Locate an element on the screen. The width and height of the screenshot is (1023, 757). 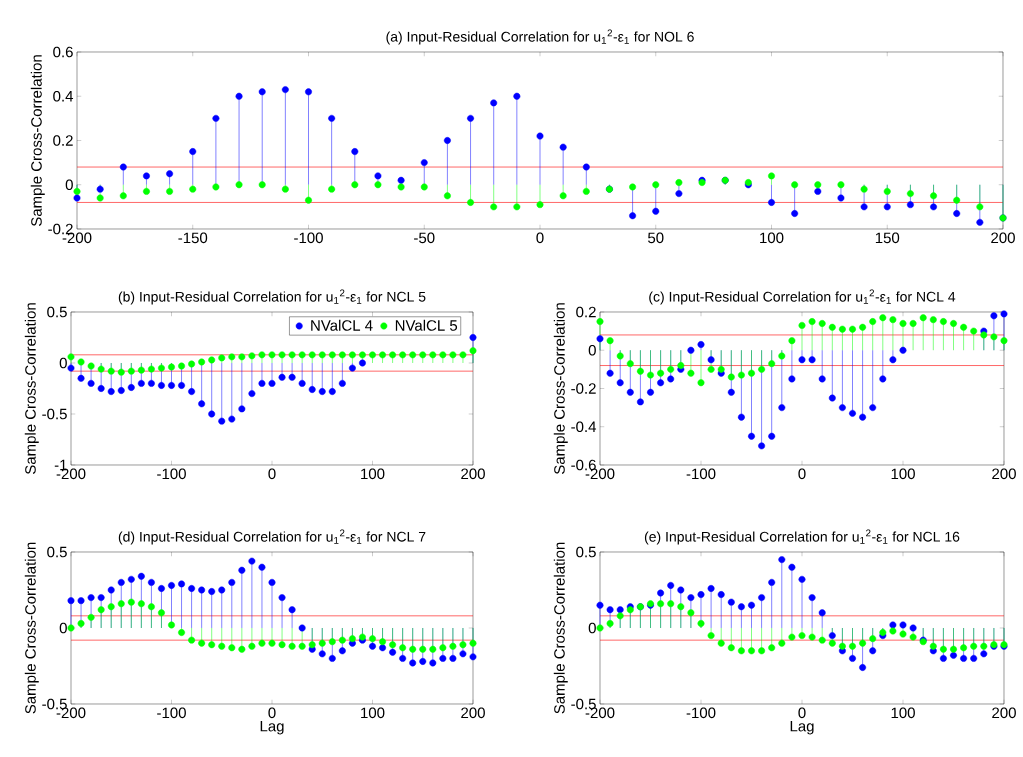
chart-title: (e) Input-Residual Correlation for u$_{1}$$^{2}$-ε$_{1}$ for NCL 16 is located at coordinates (802, 537).